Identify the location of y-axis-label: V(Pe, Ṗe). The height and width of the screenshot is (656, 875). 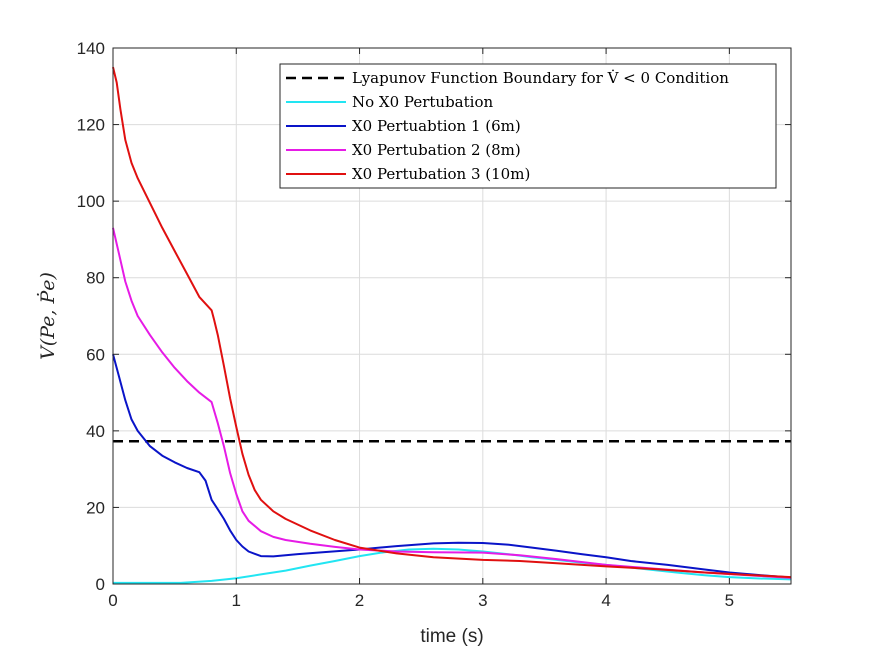
(47, 316).